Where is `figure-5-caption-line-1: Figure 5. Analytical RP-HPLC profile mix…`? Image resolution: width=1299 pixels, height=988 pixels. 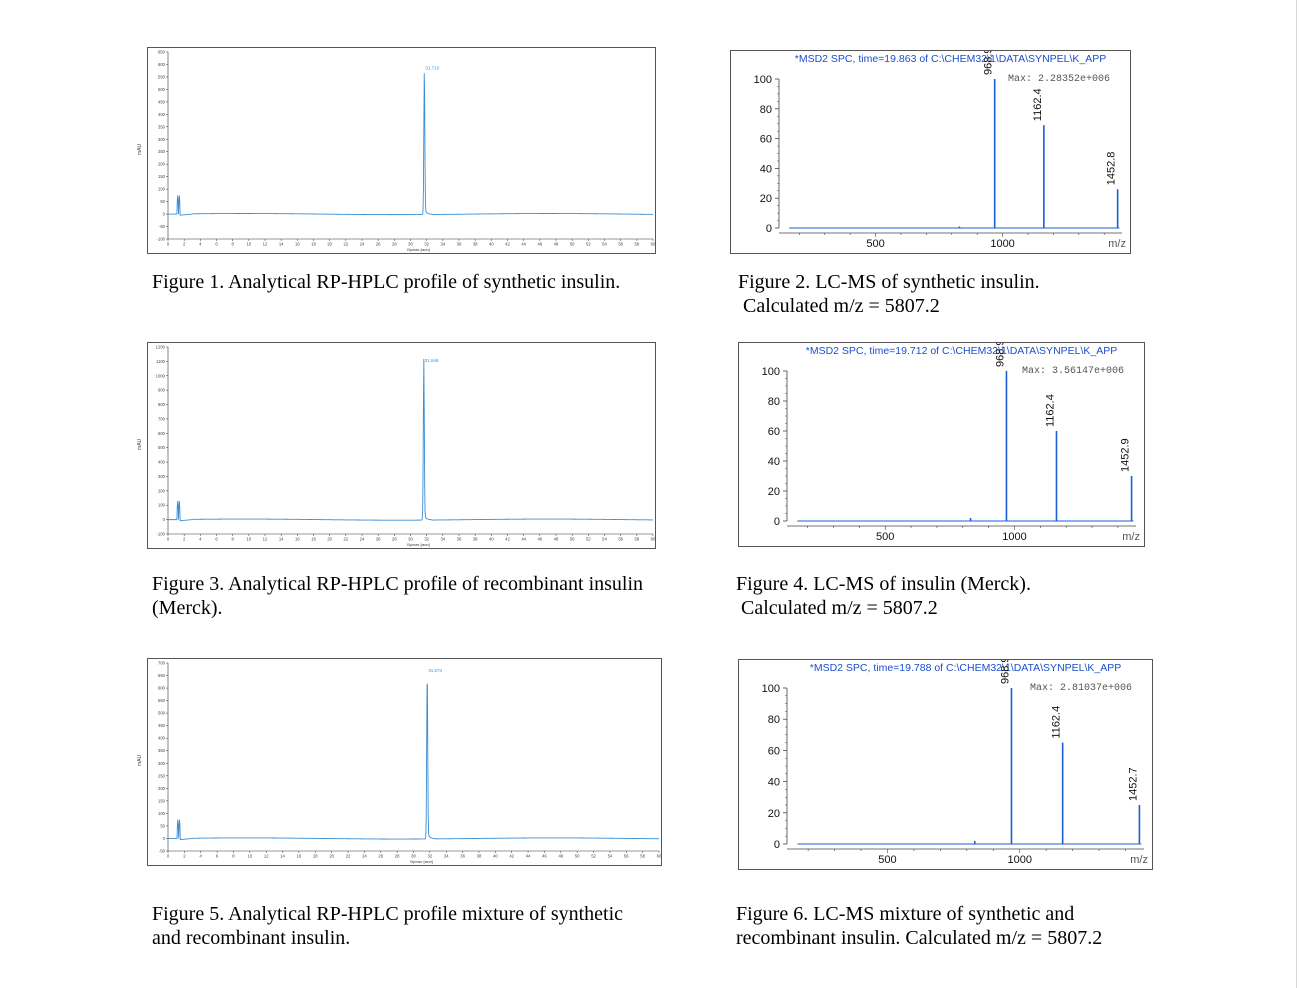 figure-5-caption-line-1: Figure 5. Analytical RP-HPLC profile mix… is located at coordinates (388, 914).